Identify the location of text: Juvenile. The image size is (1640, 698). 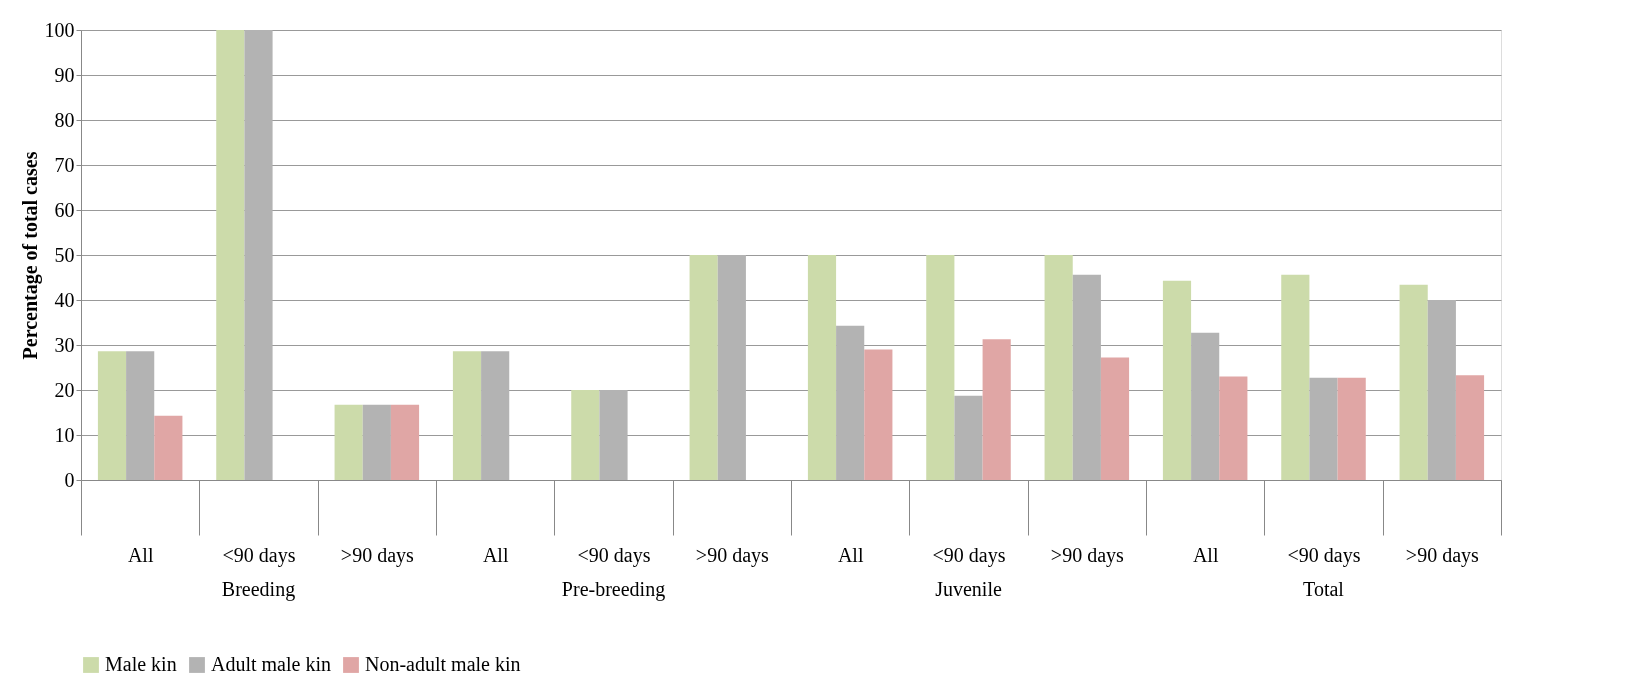
(968, 589).